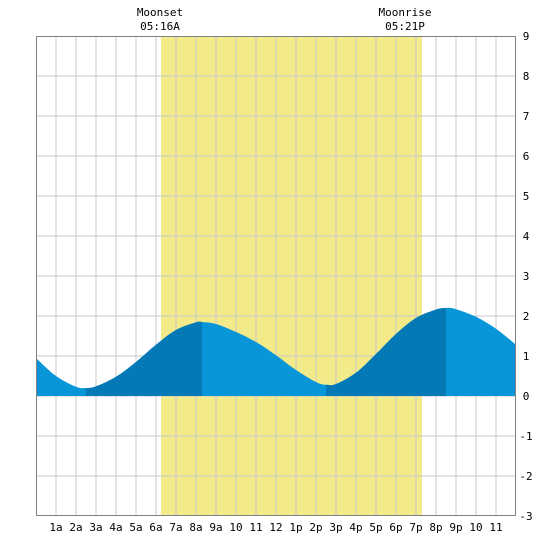 This screenshot has width=550, height=550. What do you see at coordinates (525, 436) in the screenshot?
I see `y-tick-label: -1` at bounding box center [525, 436].